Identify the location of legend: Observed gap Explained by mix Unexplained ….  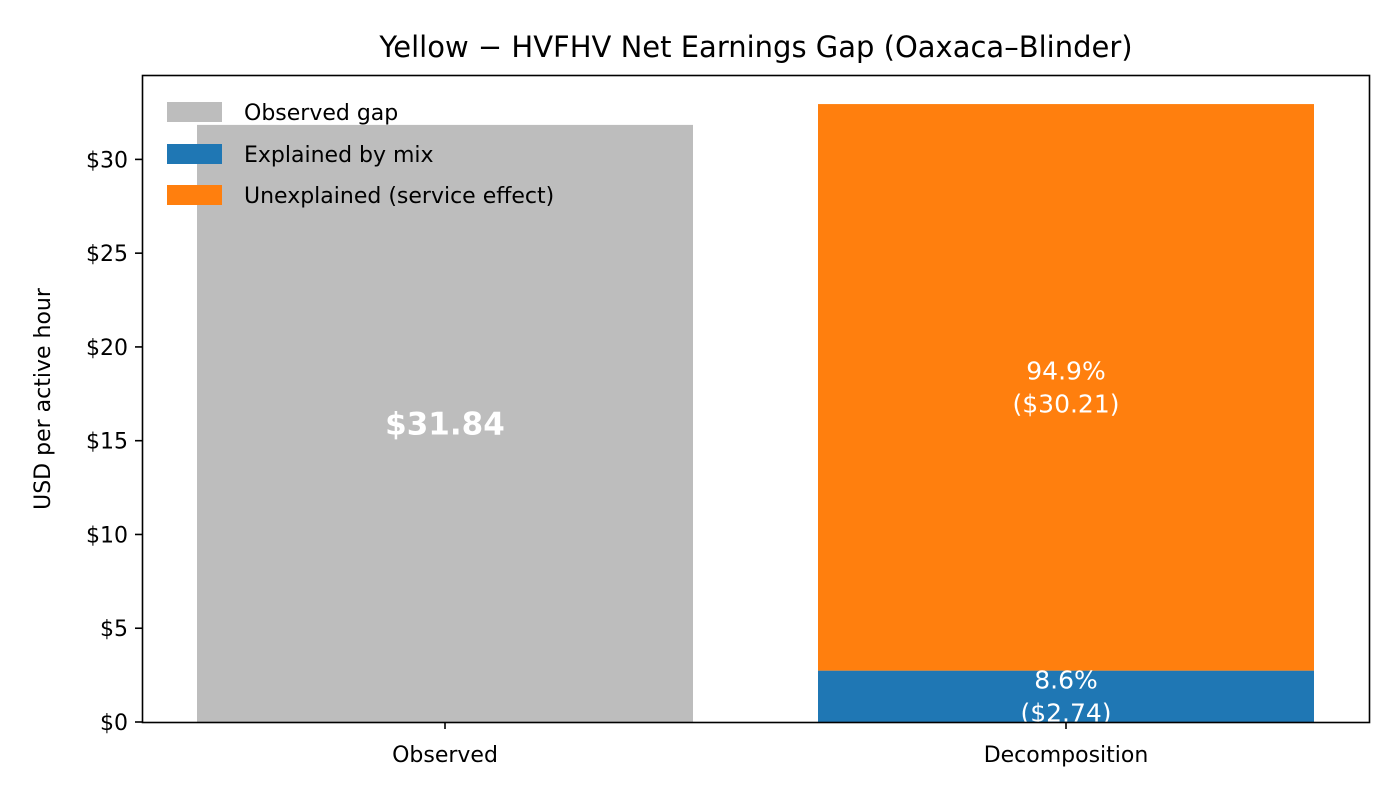
(360, 155).